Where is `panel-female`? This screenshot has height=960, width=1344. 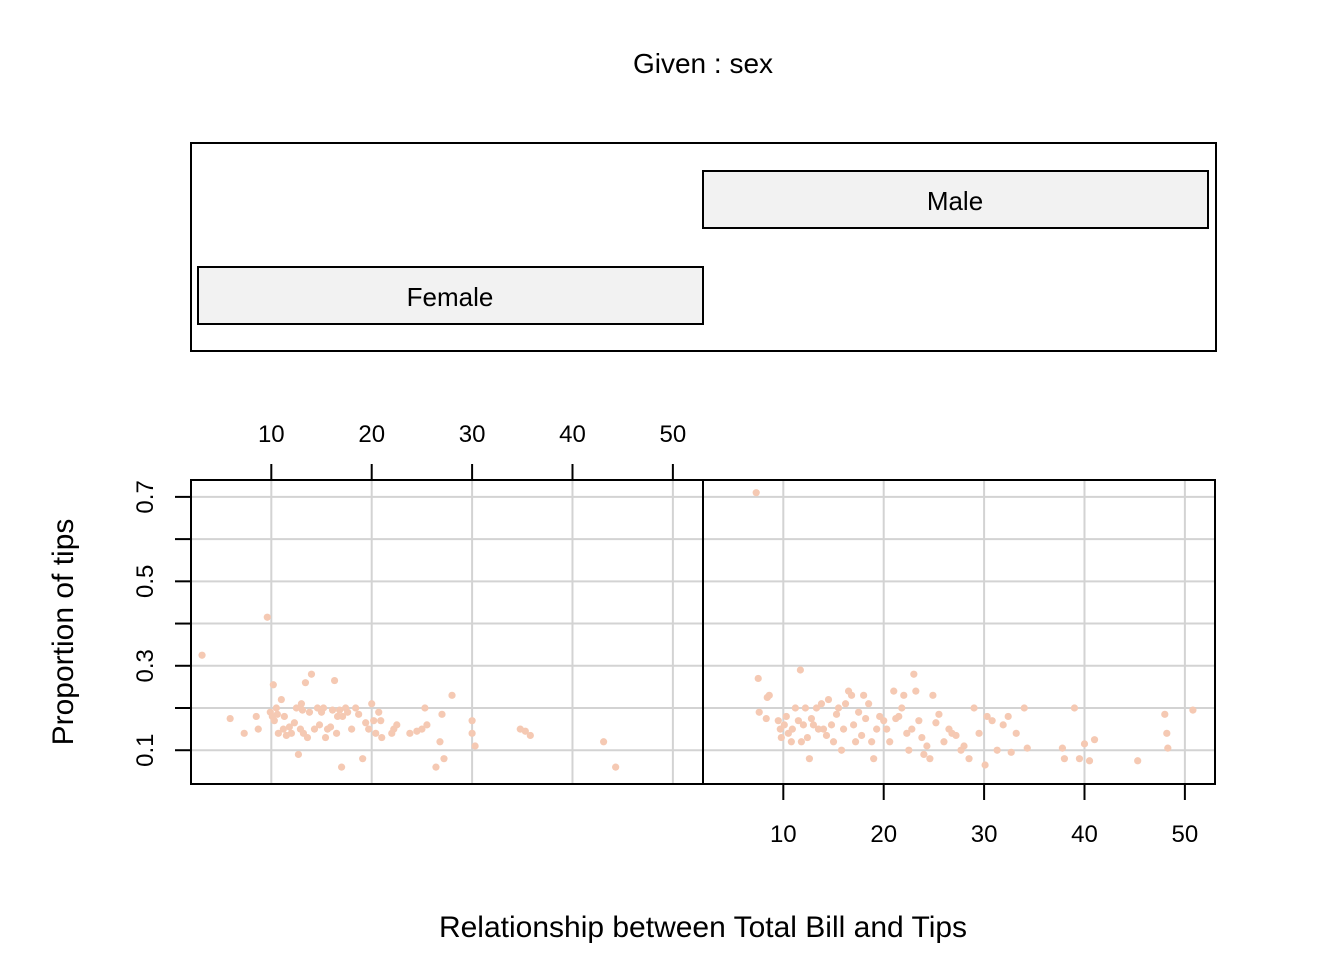 panel-female is located at coordinates (447, 632).